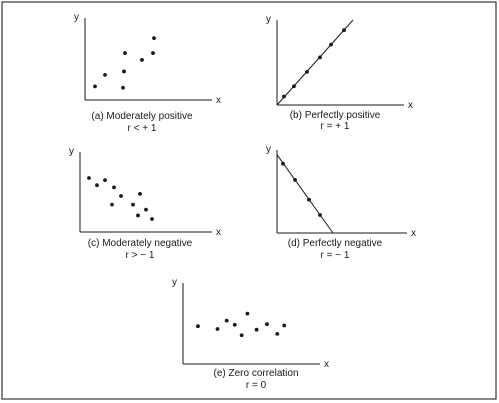 This screenshot has height=403, width=499. Describe the element at coordinates (256, 385) in the screenshot. I see `chart-subtitle: r = 0` at that location.